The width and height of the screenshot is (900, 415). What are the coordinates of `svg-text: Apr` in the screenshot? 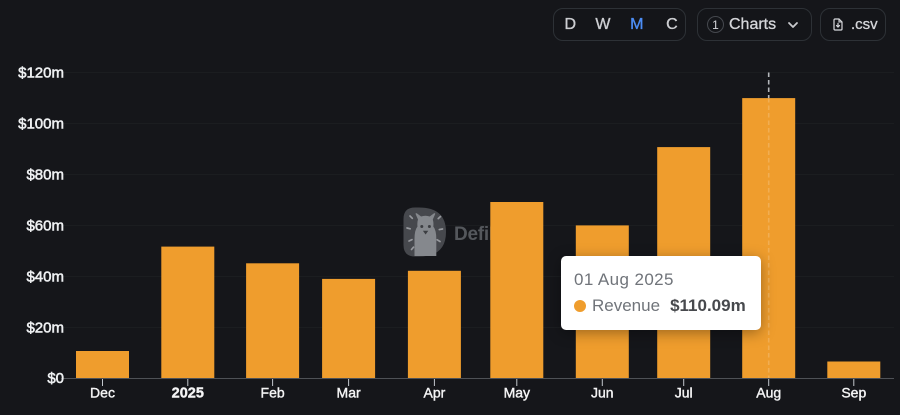 It's located at (435, 393).